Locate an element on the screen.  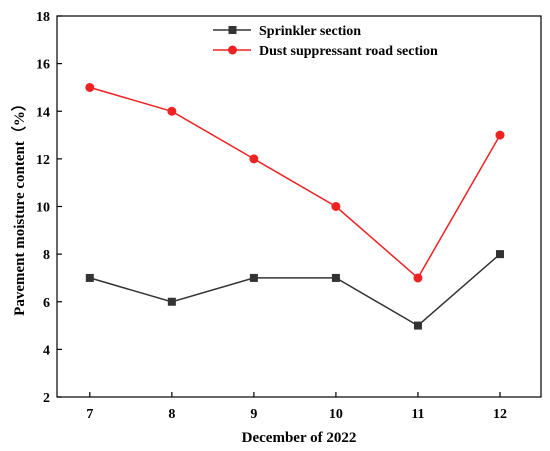
y-axis: 2 4 6 8 10 12 14 16 18 is located at coordinates (49, 208).